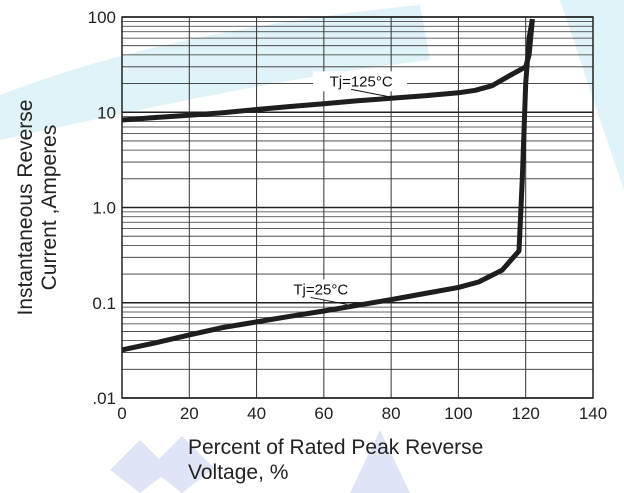  I want to click on annotation-label: Tj=125°C, so click(361, 81).